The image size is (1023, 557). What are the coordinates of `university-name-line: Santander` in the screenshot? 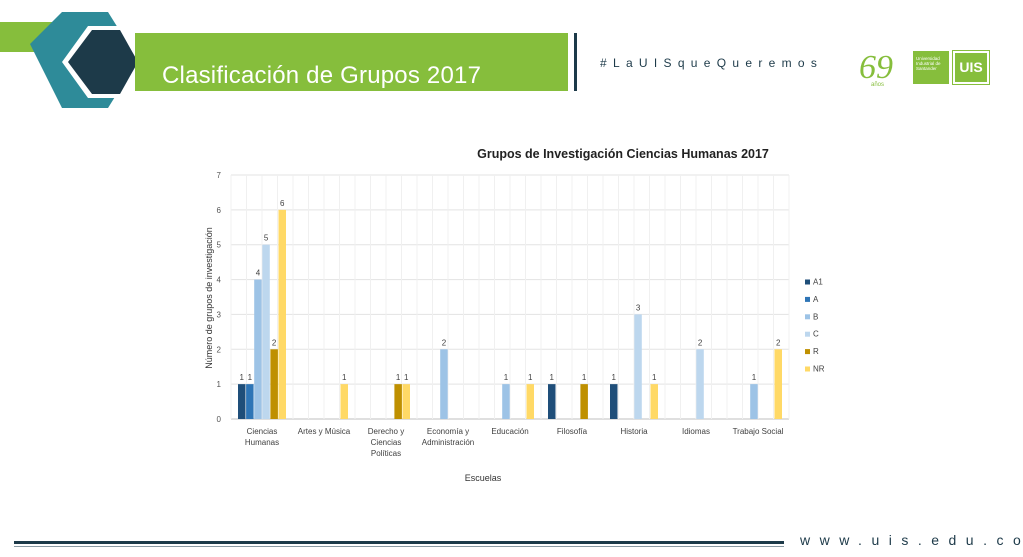 It's located at (926, 68).